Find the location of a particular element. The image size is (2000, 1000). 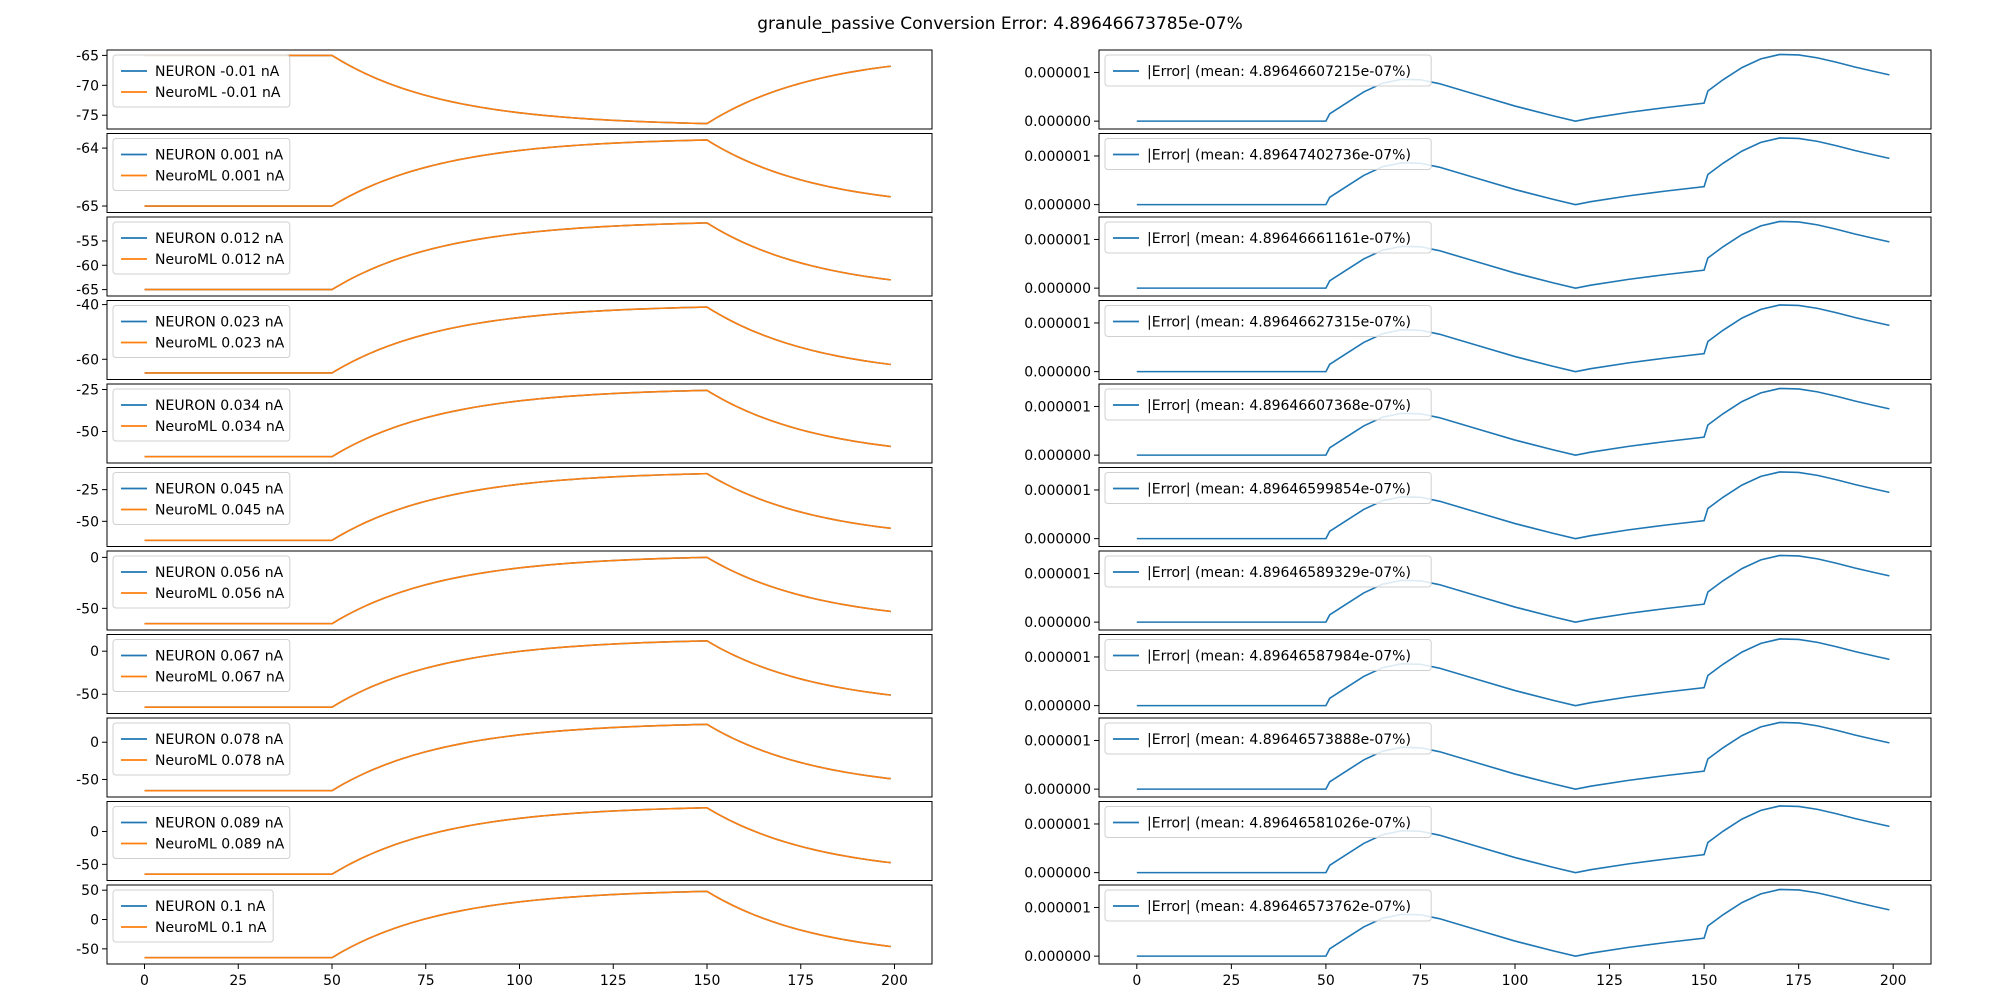

y-tick-label: -25 is located at coordinates (87, 391).